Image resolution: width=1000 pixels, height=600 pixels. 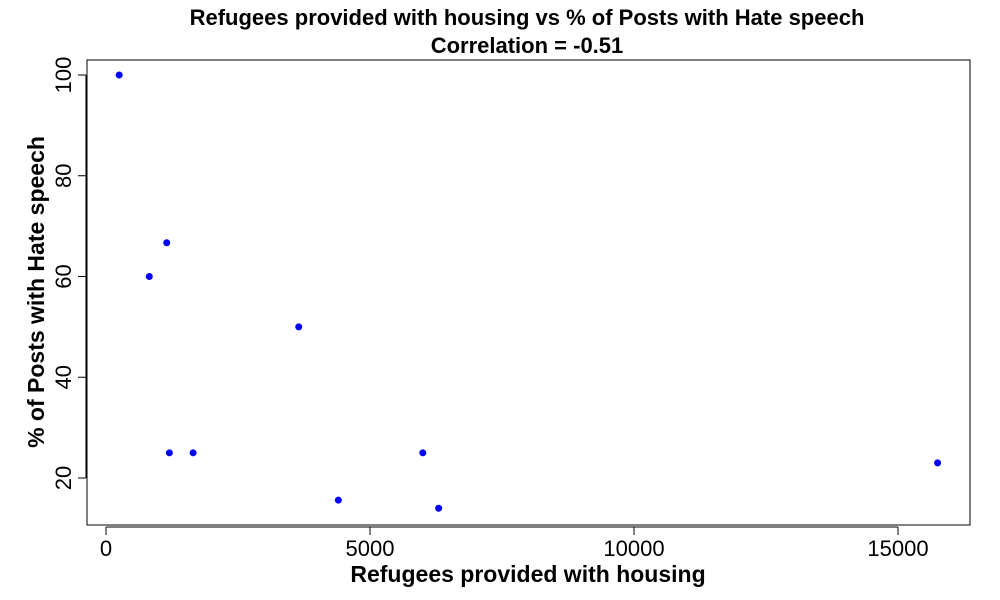 I want to click on y-tick-label: 80, so click(x=63, y=176).